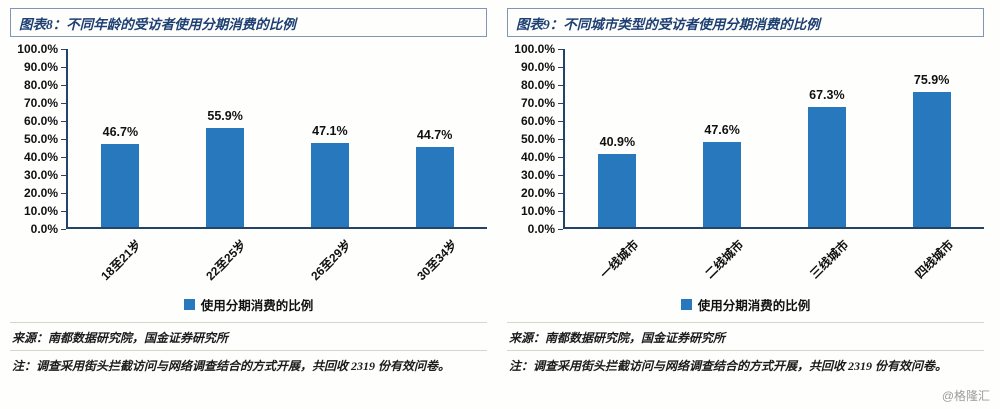  Describe the element at coordinates (615, 262) in the screenshot. I see `x-tick-slot: 一线城市` at that location.